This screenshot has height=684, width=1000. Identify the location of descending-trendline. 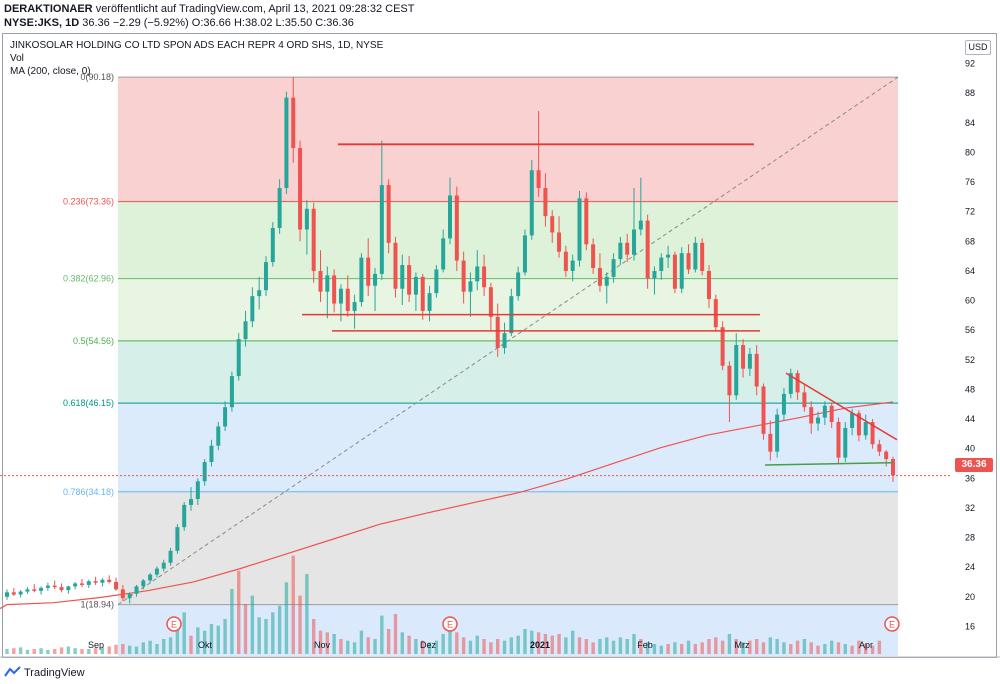
(841, 406).